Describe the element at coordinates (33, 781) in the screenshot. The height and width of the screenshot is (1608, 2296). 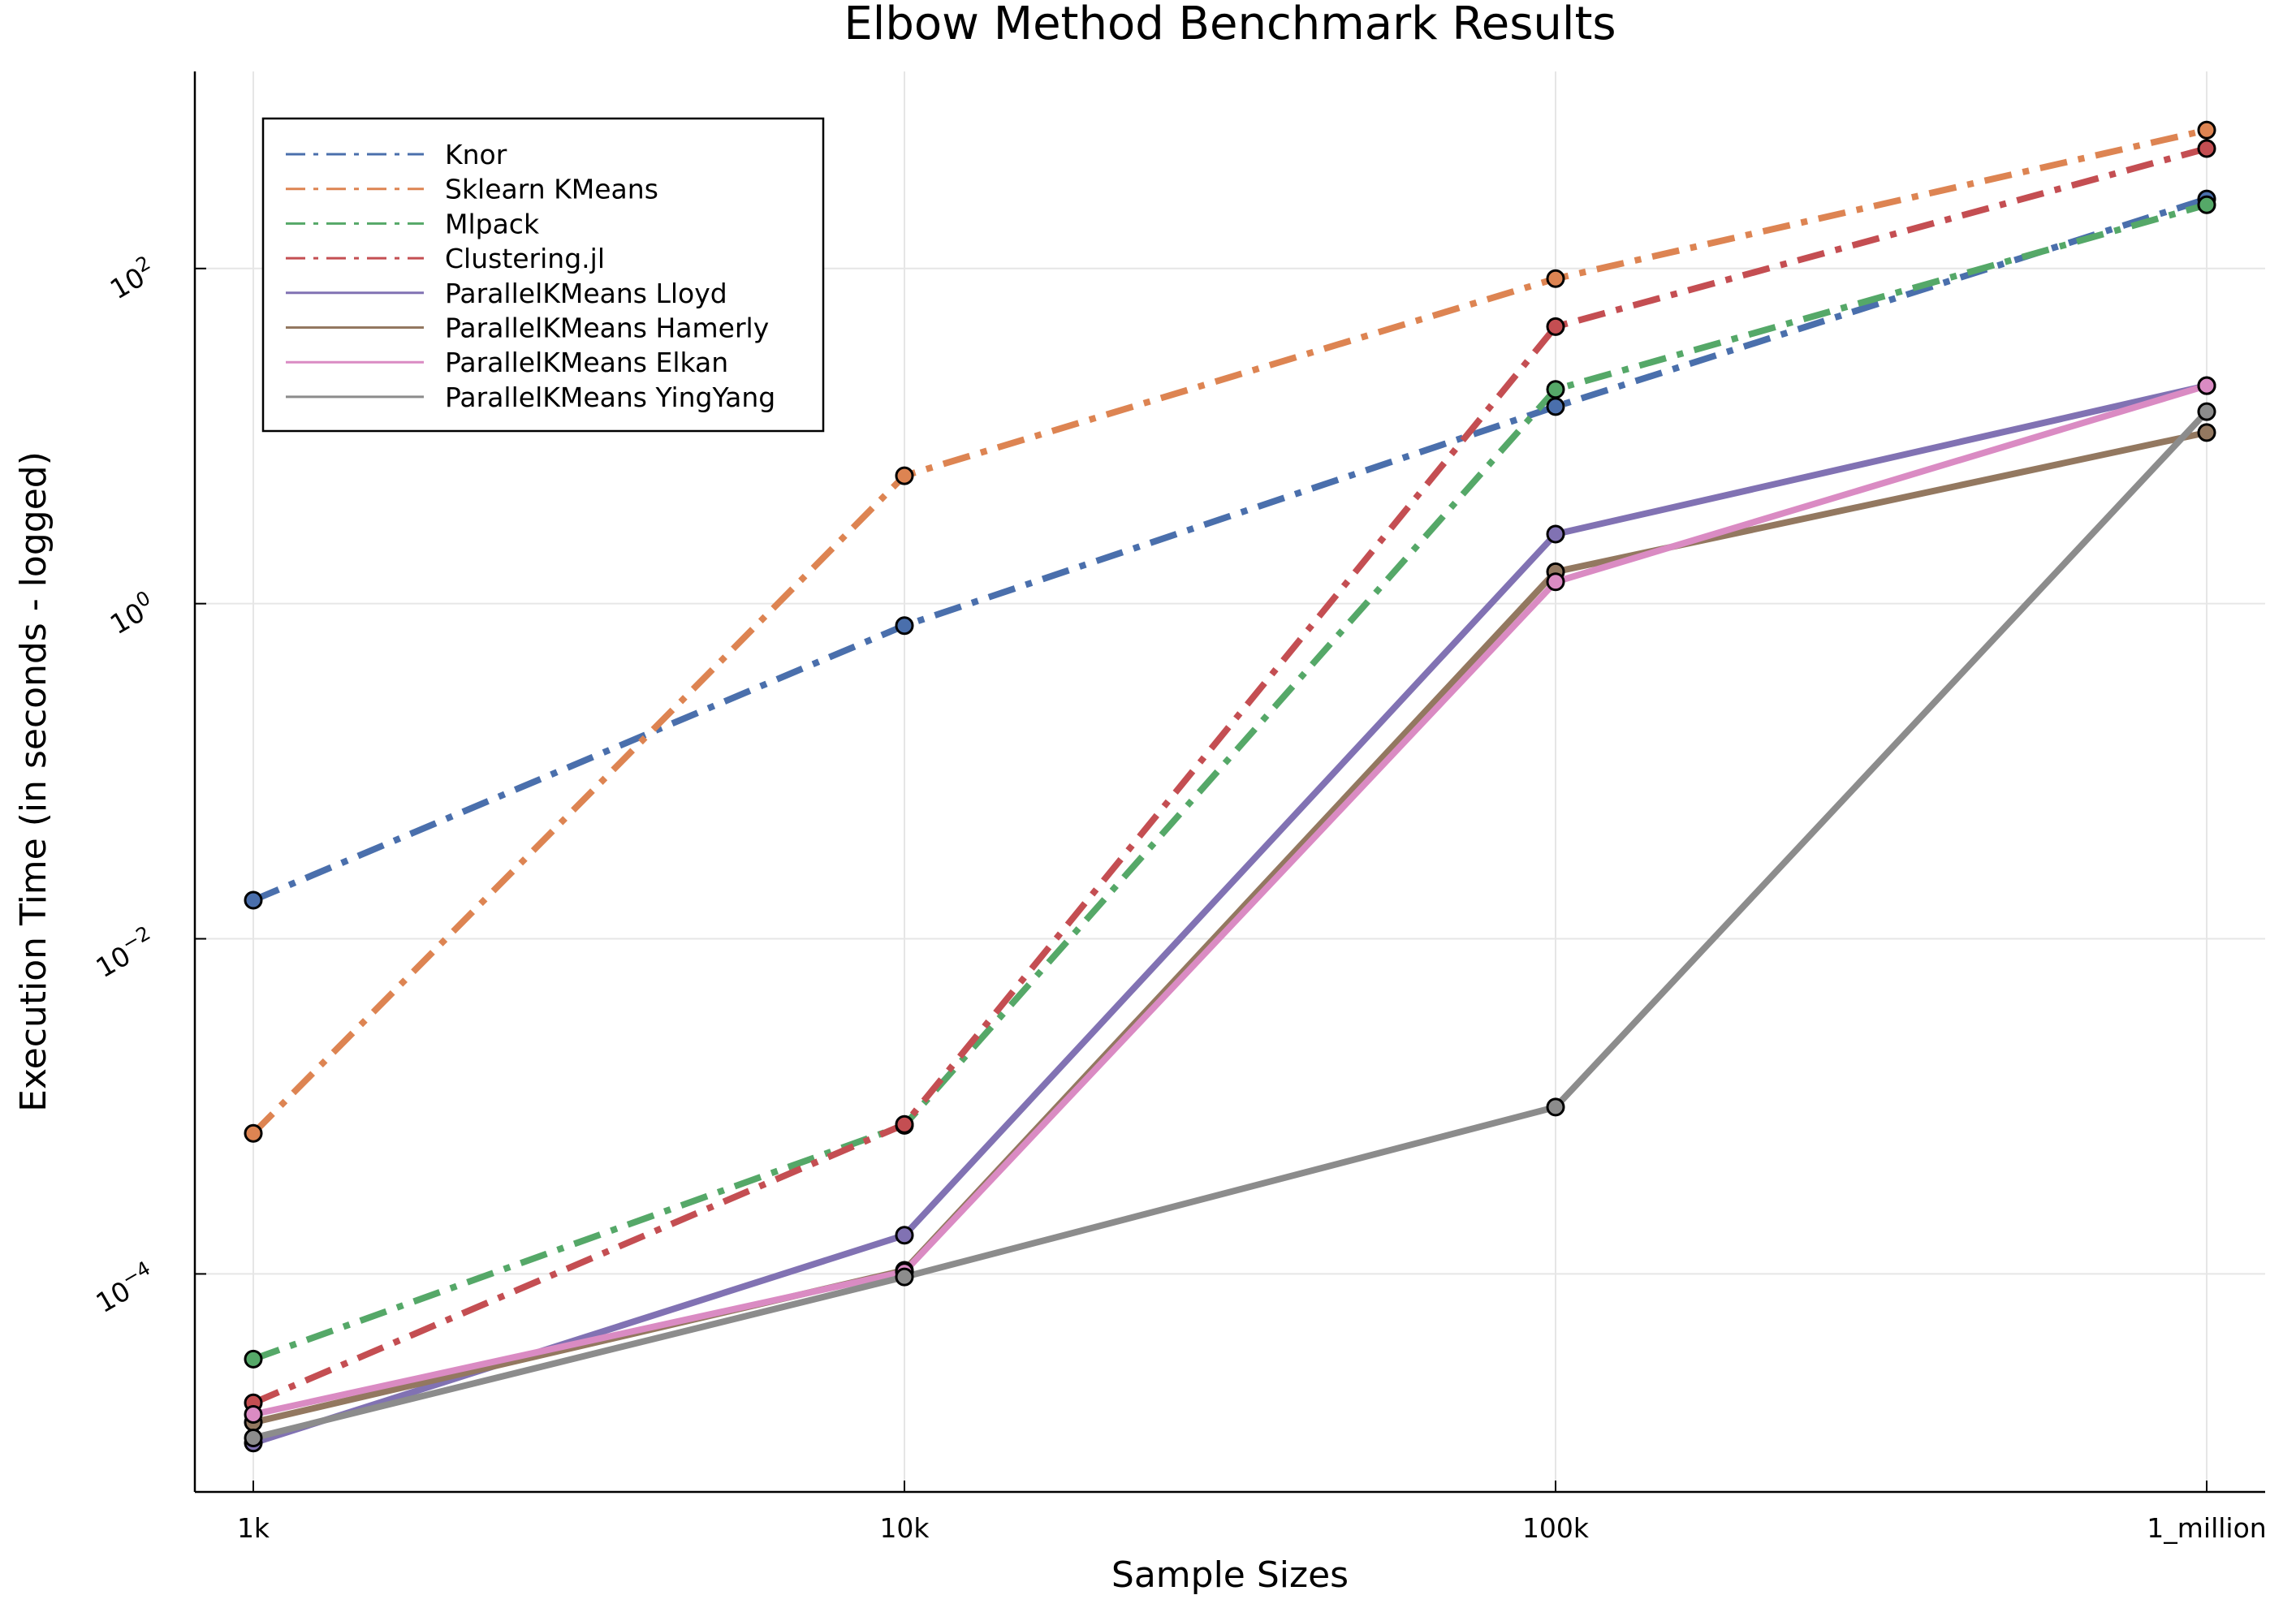
I see `y-axis-title: Execution Time (in seconds - logged)` at that location.